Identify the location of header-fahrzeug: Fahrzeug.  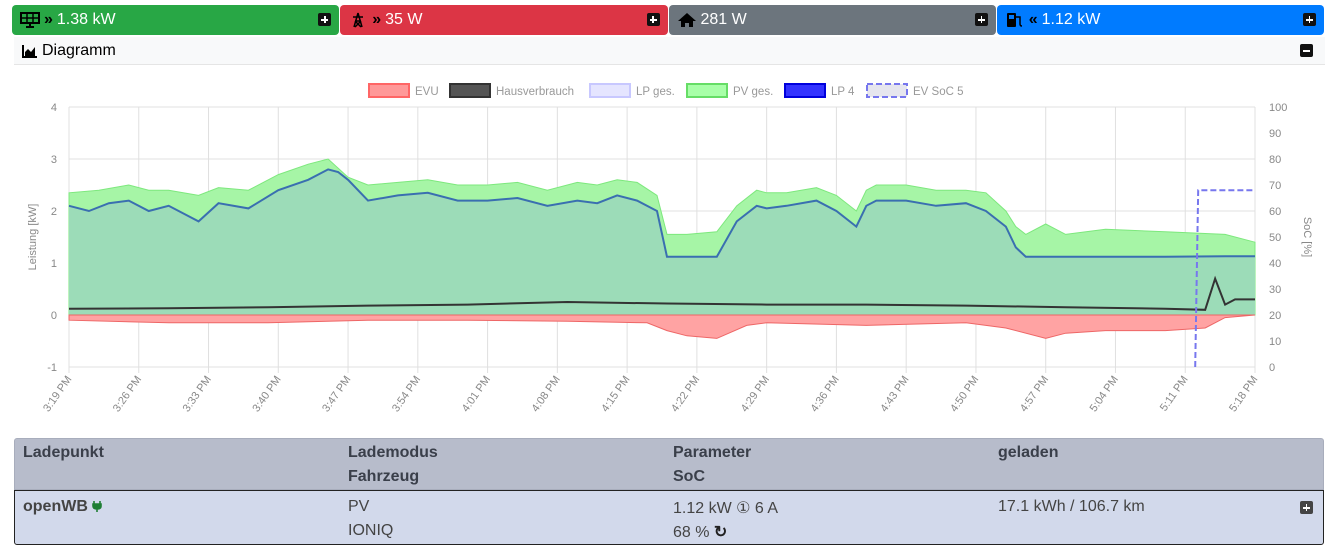
(384, 476).